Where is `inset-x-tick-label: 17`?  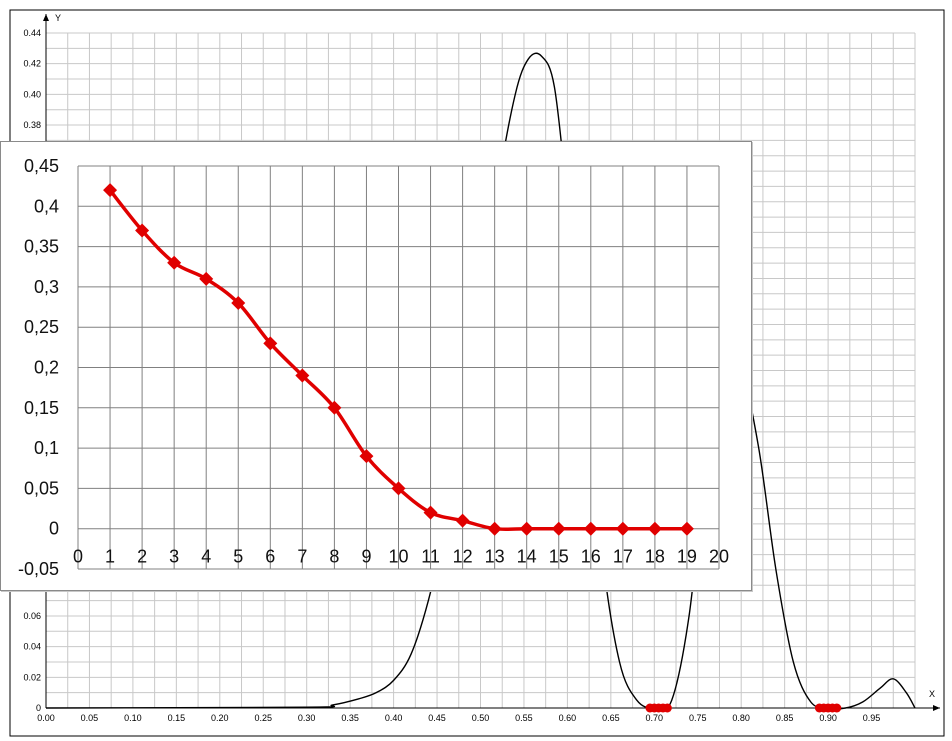
inset-x-tick-label: 17 is located at coordinates (623, 557).